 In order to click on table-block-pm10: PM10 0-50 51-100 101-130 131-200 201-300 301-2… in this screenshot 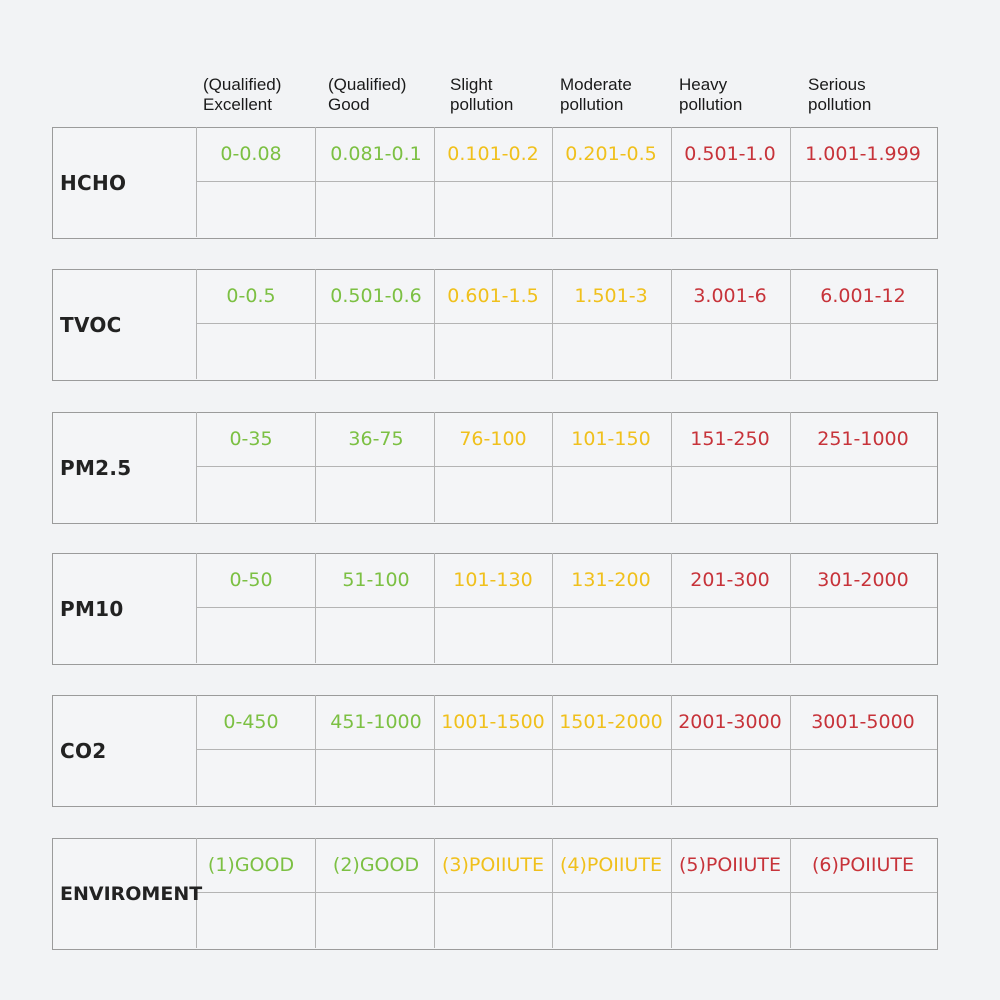, I will do `click(495, 609)`.